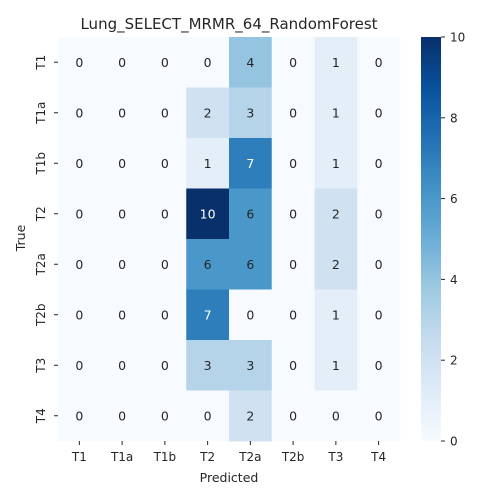 Image resolution: width=500 pixels, height=500 pixels. What do you see at coordinates (454, 361) in the screenshot?
I see `colorbar-tick-label: 2` at bounding box center [454, 361].